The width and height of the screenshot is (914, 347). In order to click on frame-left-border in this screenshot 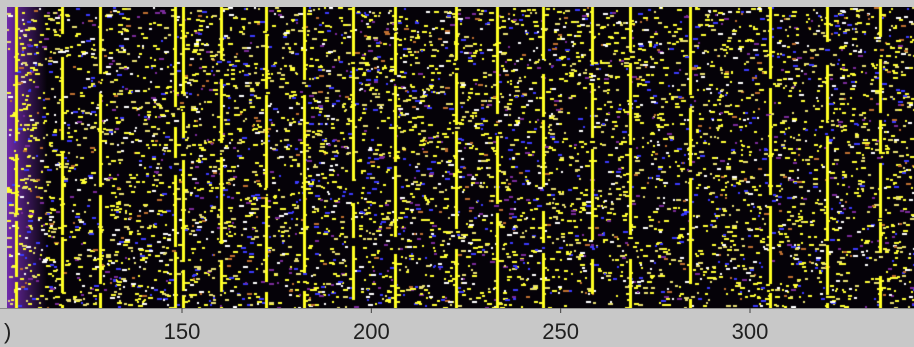, I will do `click(3, 173)`.